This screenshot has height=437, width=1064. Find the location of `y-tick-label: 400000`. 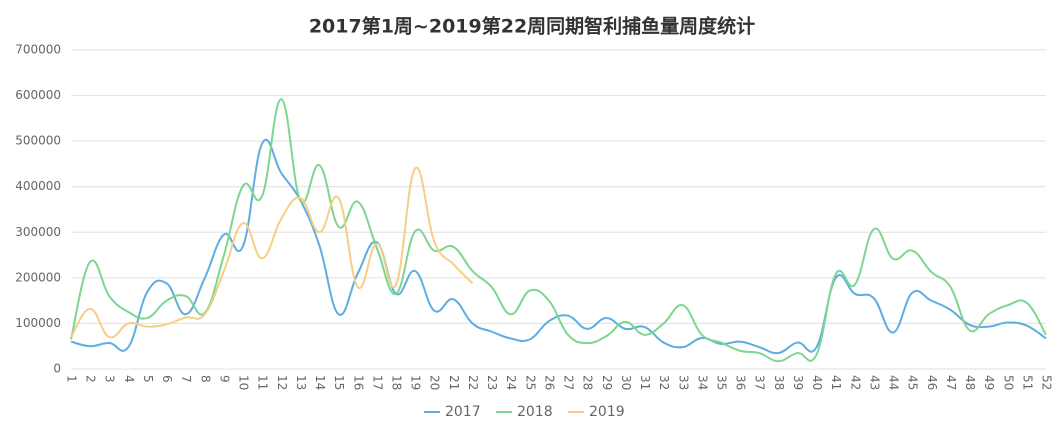

y-tick-label: 400000 is located at coordinates (38, 186).